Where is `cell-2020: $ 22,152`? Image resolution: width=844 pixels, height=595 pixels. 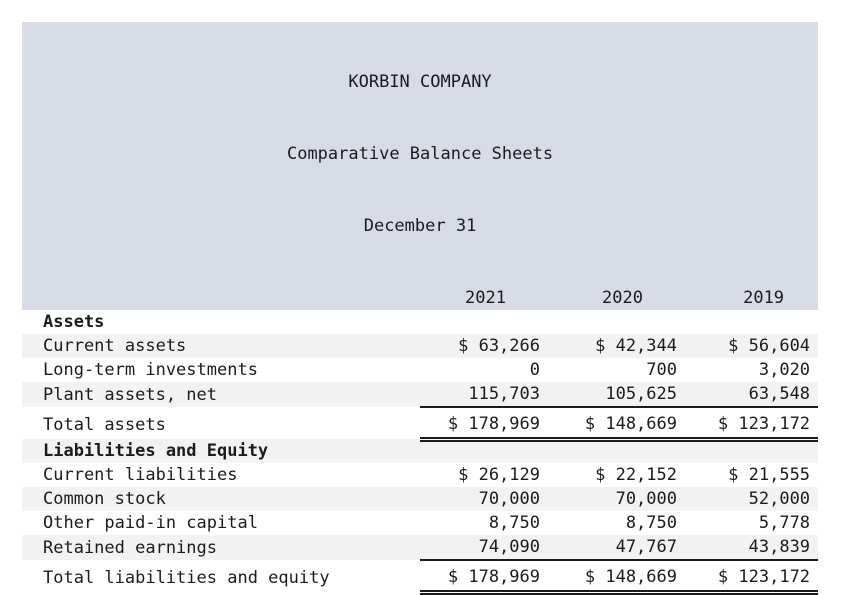
cell-2020: $ 22,152 is located at coordinates (636, 475).